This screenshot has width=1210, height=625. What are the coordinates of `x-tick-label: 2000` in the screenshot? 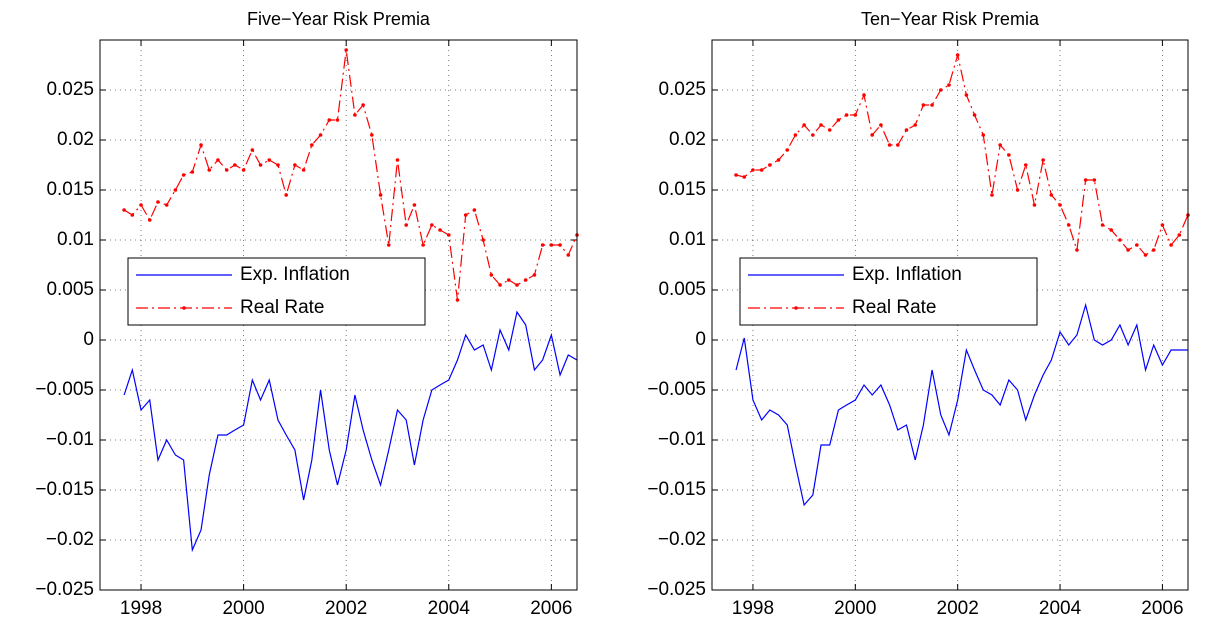 It's located at (855, 608).